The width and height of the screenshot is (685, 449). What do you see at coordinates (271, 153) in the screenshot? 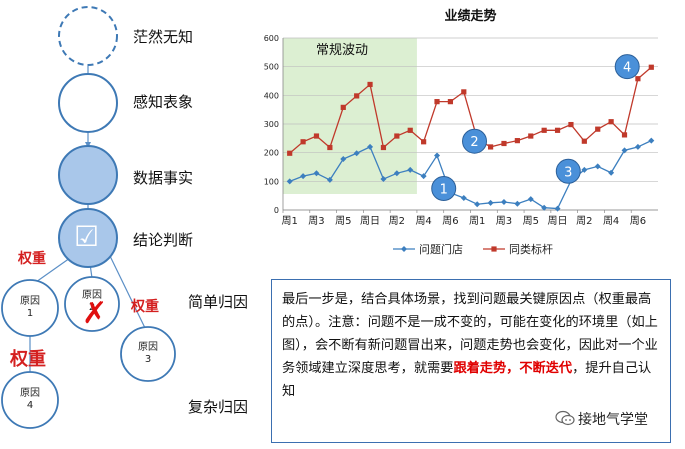
I see `y-tick-label: 200` at bounding box center [271, 153].